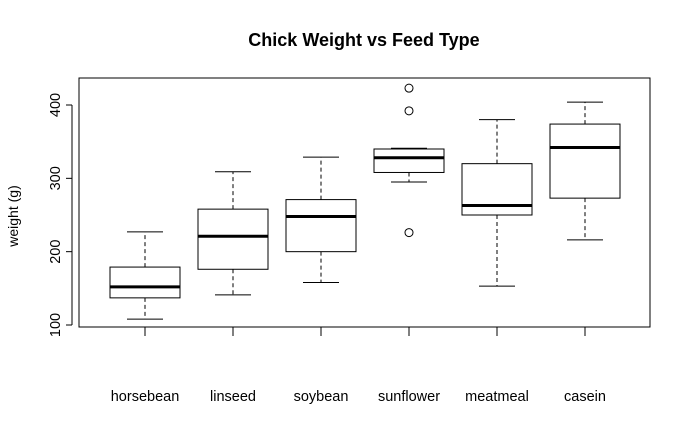  What do you see at coordinates (233, 397) in the screenshot?
I see `x-tick-label: linseed` at bounding box center [233, 397].